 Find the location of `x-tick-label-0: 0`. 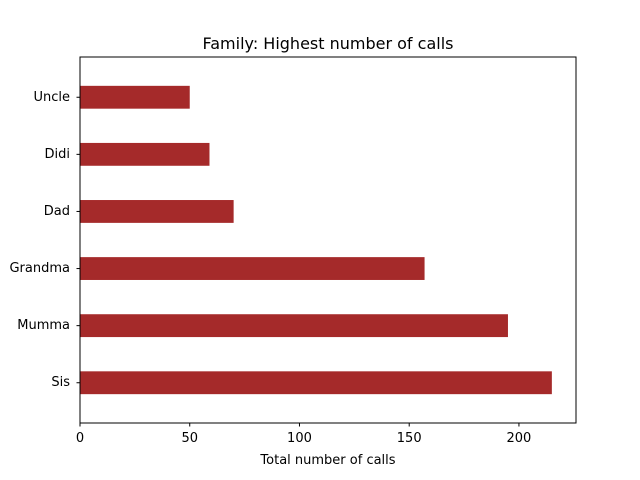

x-tick-label-0: 0 is located at coordinates (80, 438).